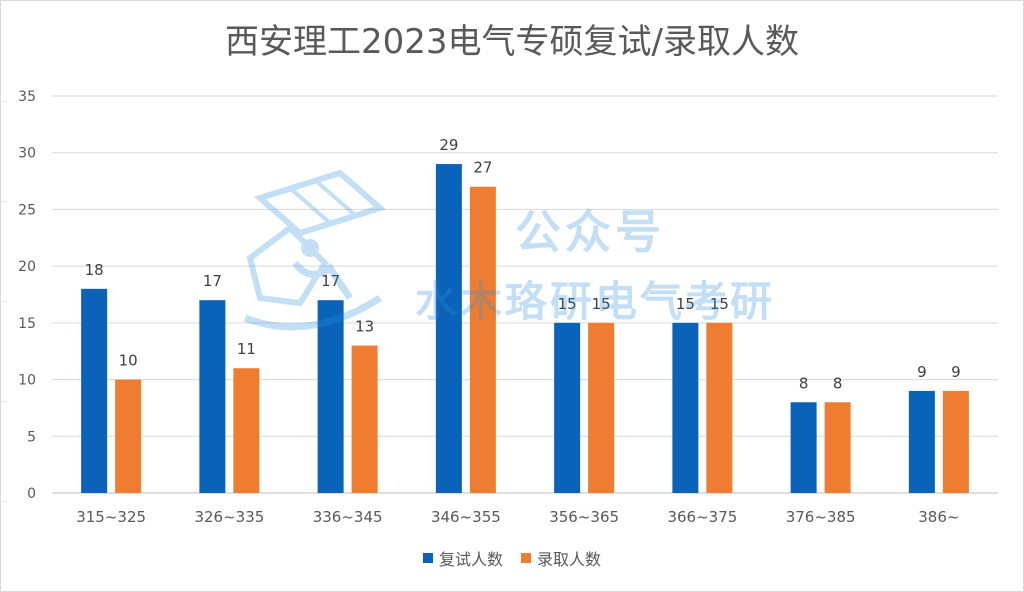  What do you see at coordinates (470, 559) in the screenshot?
I see `legend-label: 复试人数` at bounding box center [470, 559].